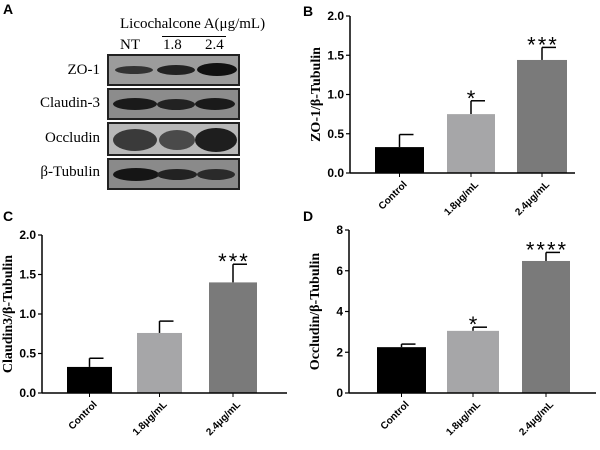 The image size is (600, 450). Describe the element at coordinates (8, 216) in the screenshot. I see `panel-label-c: C` at that location.